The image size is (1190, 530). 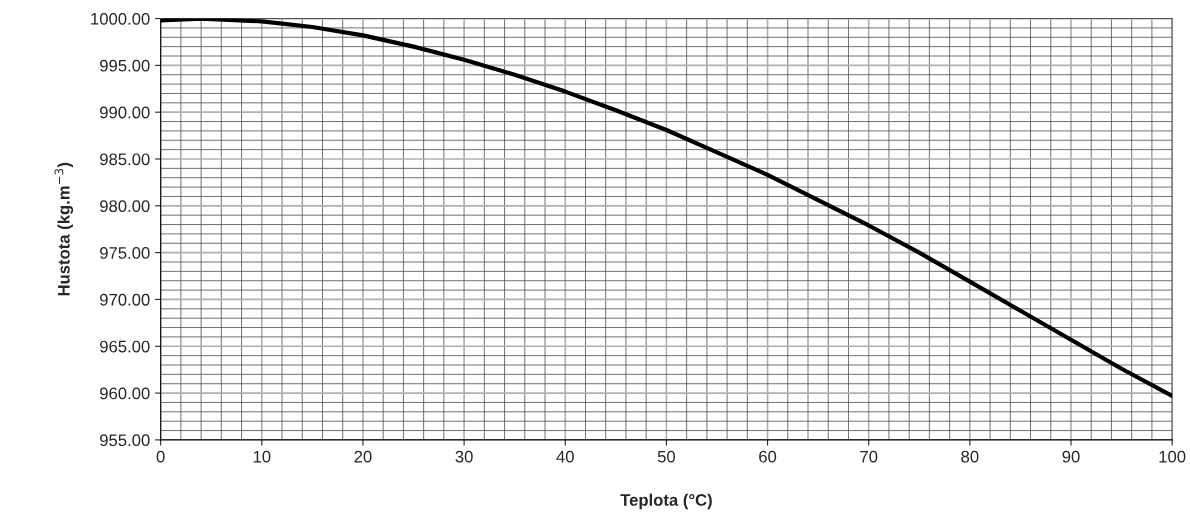 I want to click on y-tick-label: 960.00, so click(x=125, y=393).